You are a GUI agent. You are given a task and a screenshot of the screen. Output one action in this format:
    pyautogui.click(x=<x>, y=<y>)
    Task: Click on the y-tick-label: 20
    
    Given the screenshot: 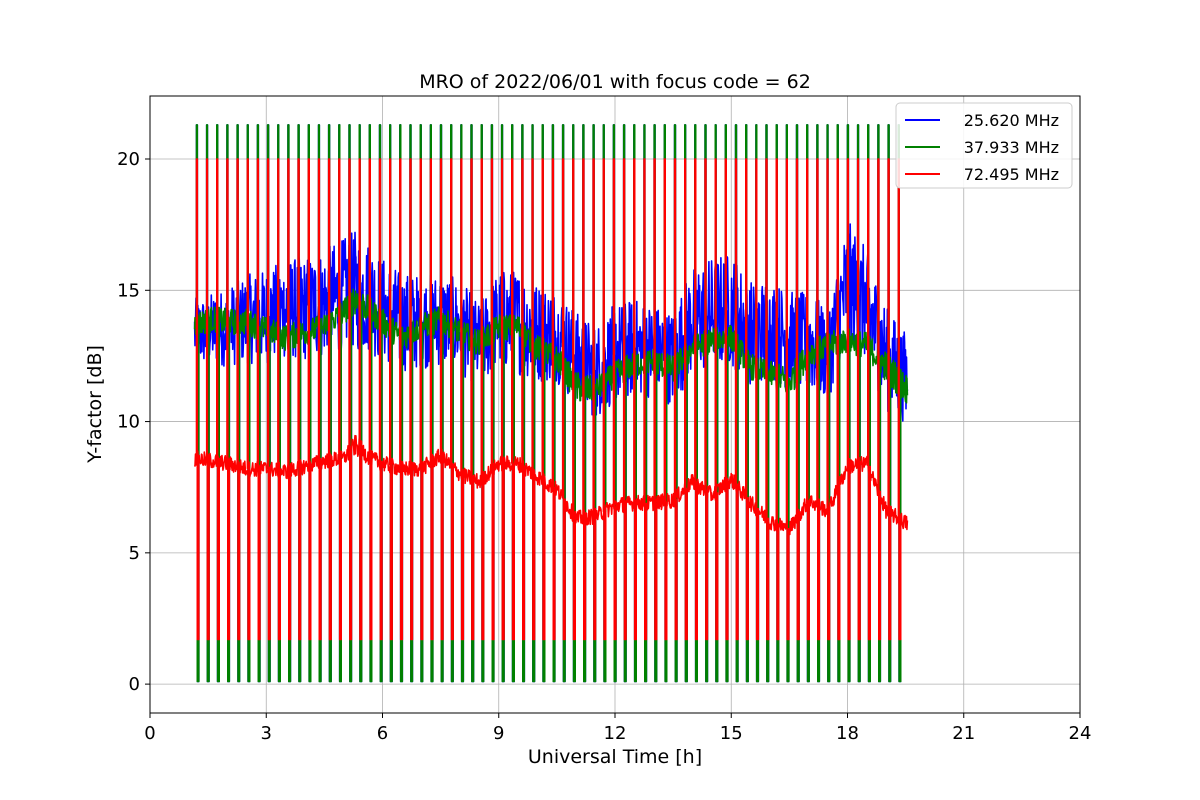 What is the action you would take?
    pyautogui.click(x=128, y=159)
    